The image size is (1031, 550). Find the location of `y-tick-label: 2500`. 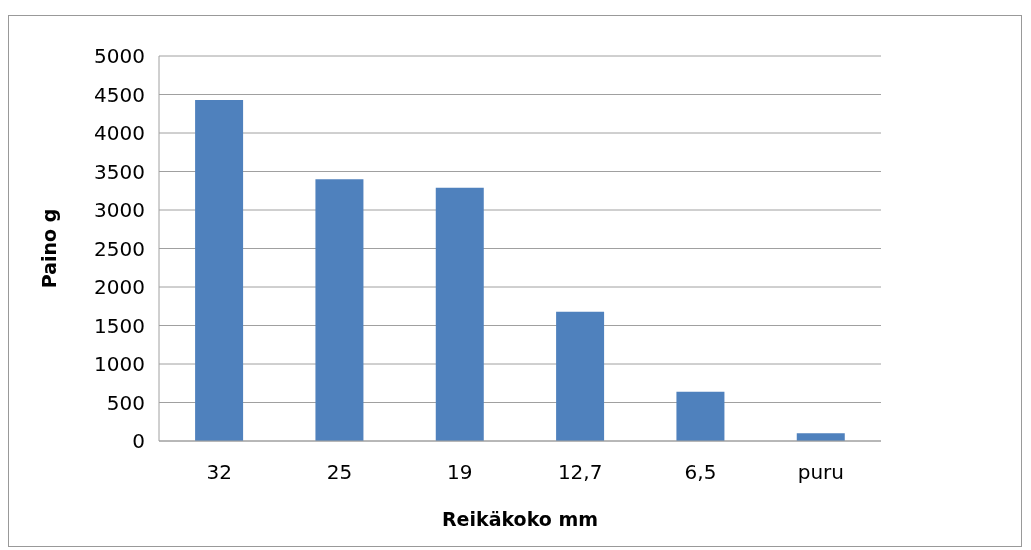

y-tick-label: 2500 is located at coordinates (119, 248).